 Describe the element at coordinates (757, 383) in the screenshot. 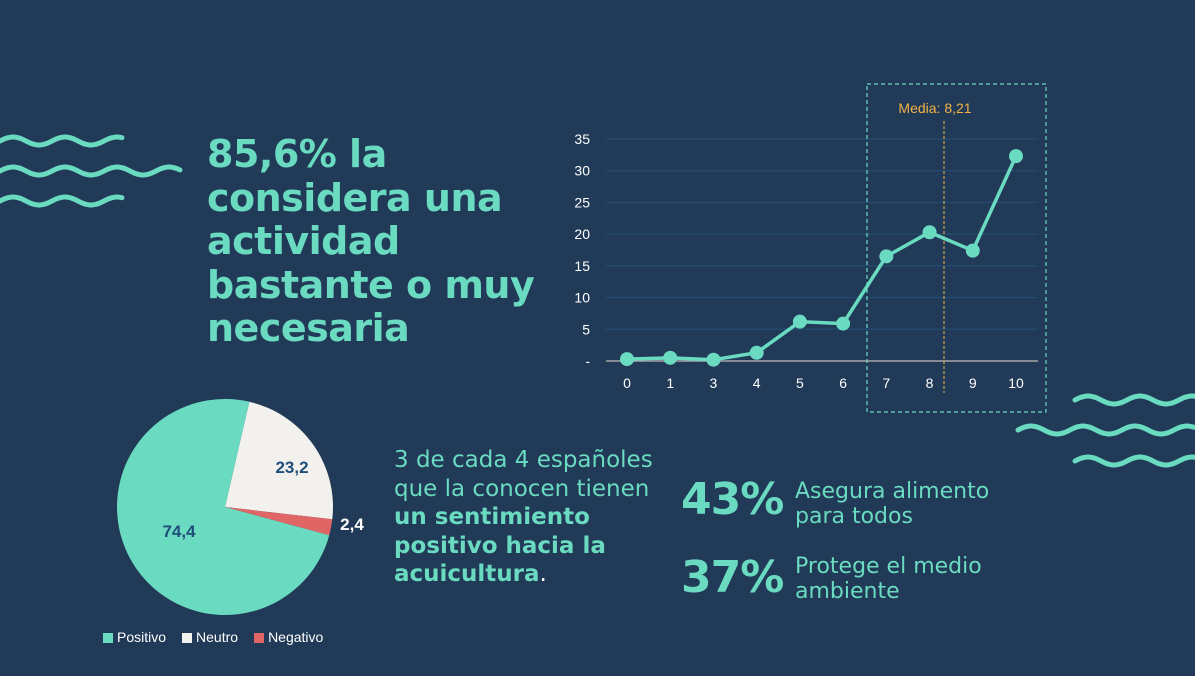

I see `x-tick-label: 4` at that location.